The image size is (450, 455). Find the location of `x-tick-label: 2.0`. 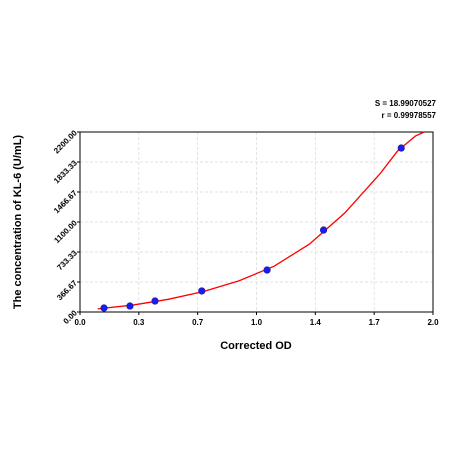

x-tick-label: 2.0 is located at coordinates (433, 322).